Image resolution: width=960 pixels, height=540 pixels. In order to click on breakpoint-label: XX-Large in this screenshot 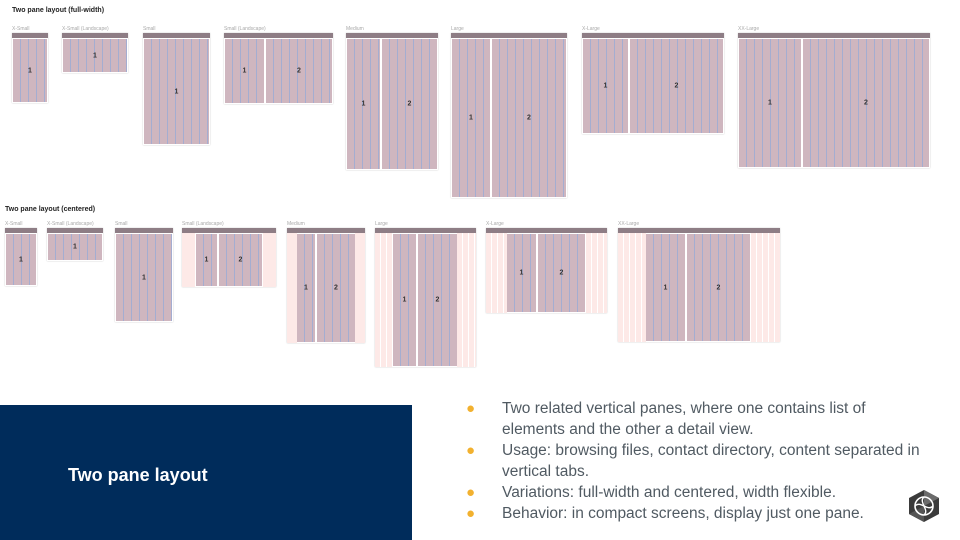, I will do `click(629, 224)`.